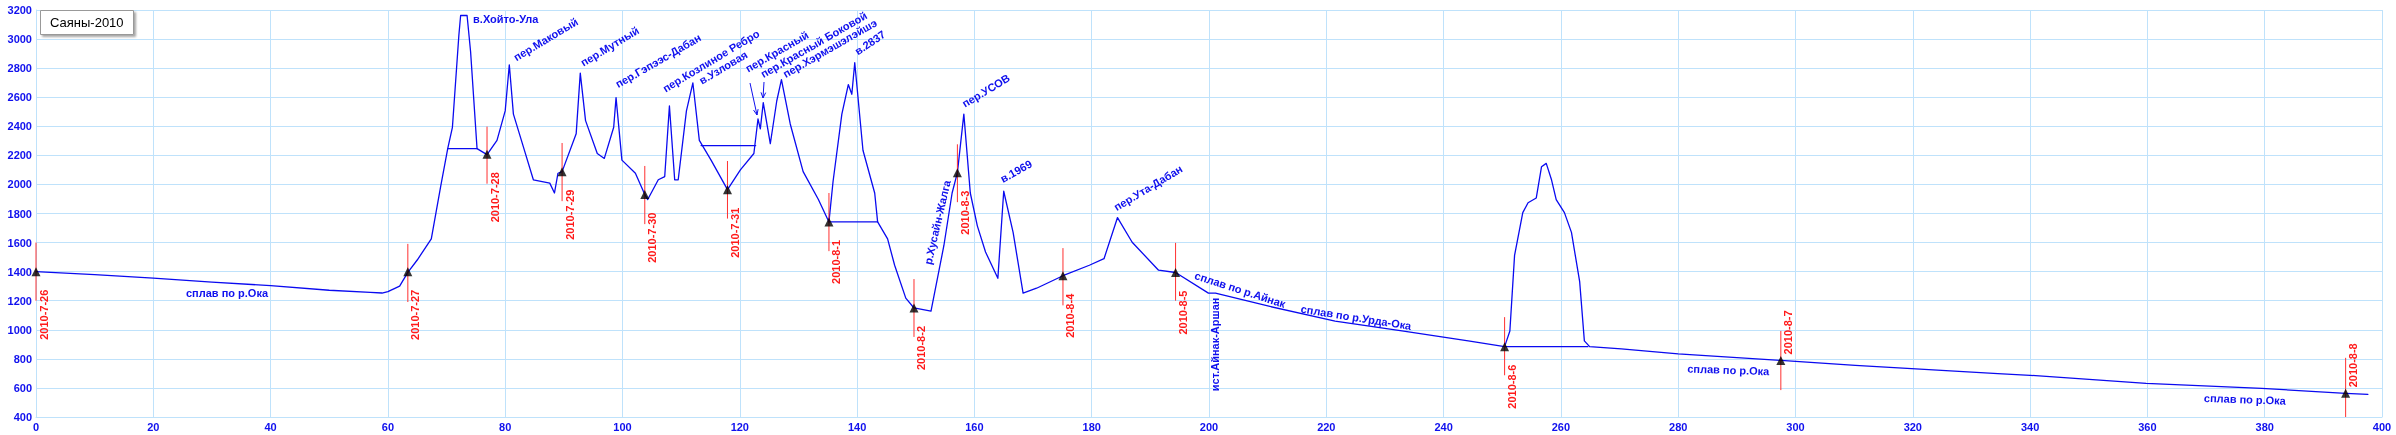 The height and width of the screenshot is (435, 2396). I want to click on data-label: 2010-8-4, so click(1070, 315).